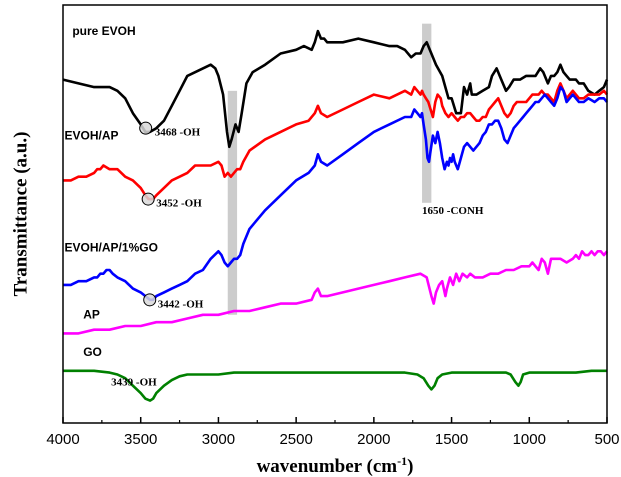  Describe the element at coordinates (295, 439) in the screenshot. I see `x-tick-label-3: 2500` at that location.